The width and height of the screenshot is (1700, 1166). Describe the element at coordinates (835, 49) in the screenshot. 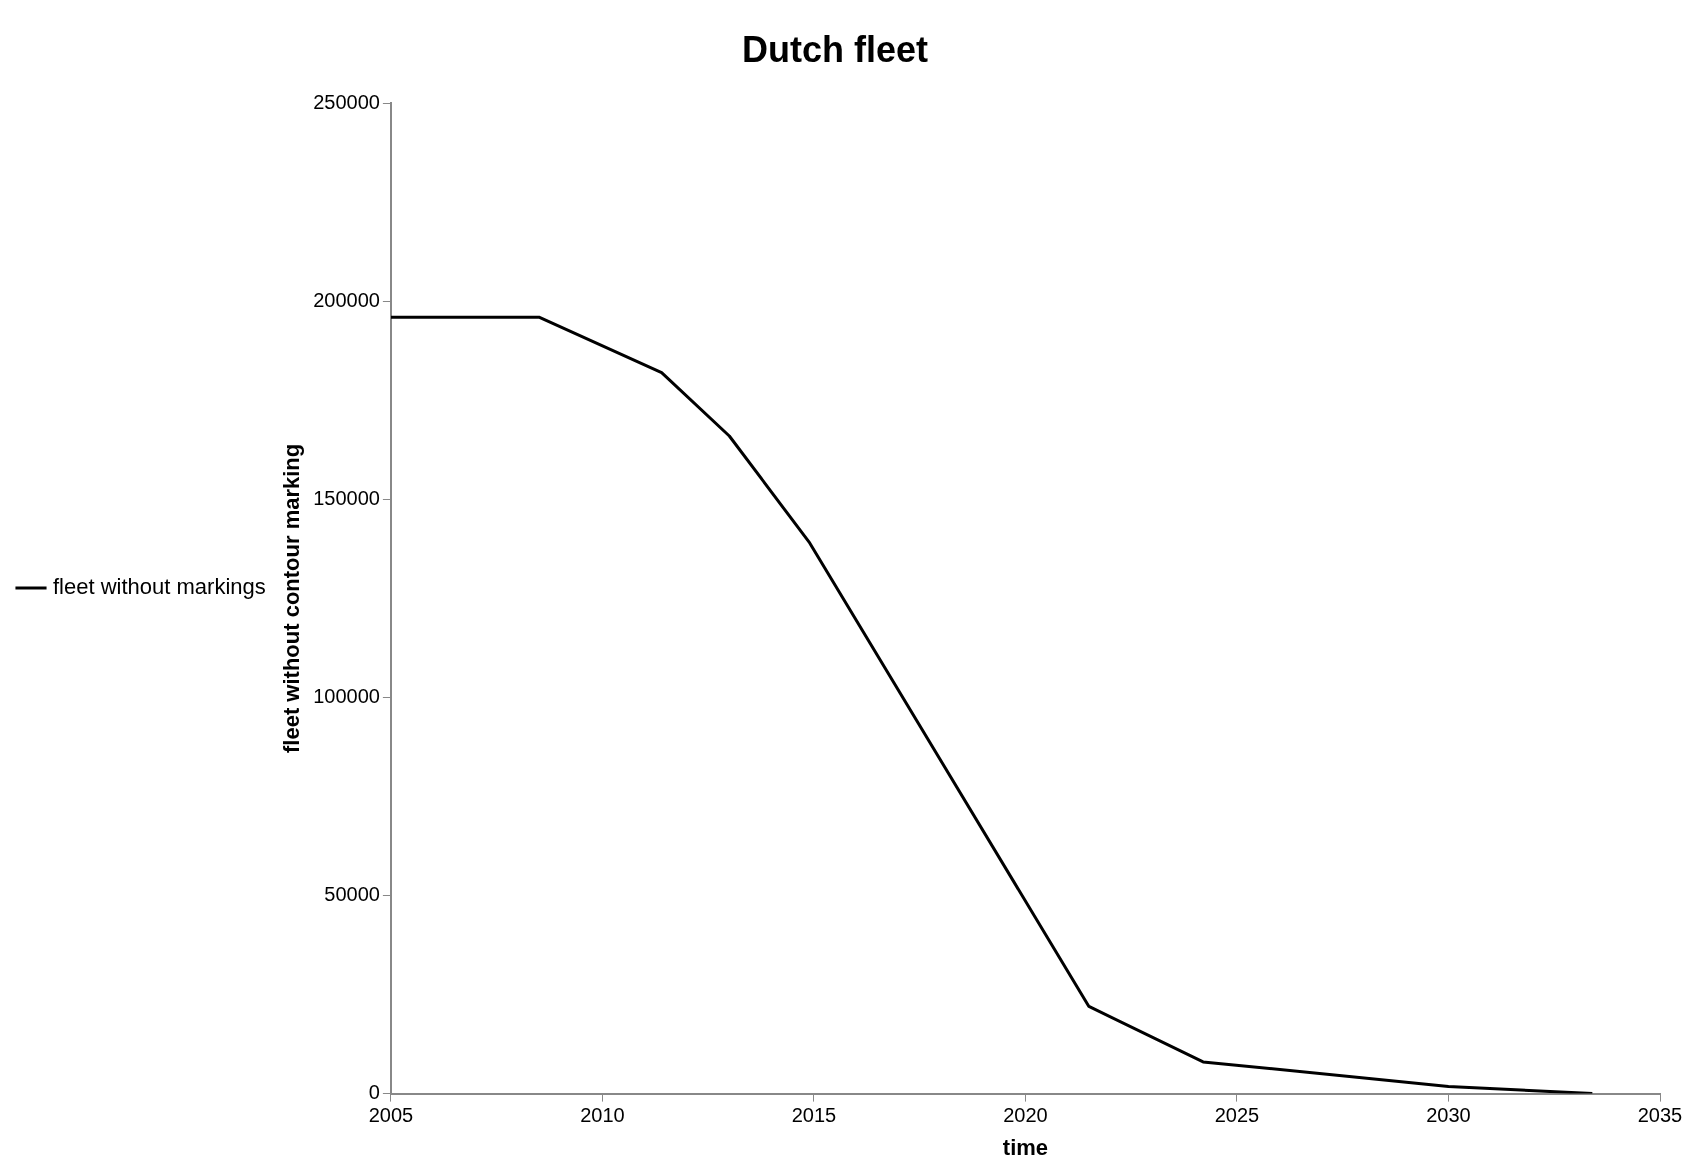

I see `chart-title: Dutch fleet` at that location.